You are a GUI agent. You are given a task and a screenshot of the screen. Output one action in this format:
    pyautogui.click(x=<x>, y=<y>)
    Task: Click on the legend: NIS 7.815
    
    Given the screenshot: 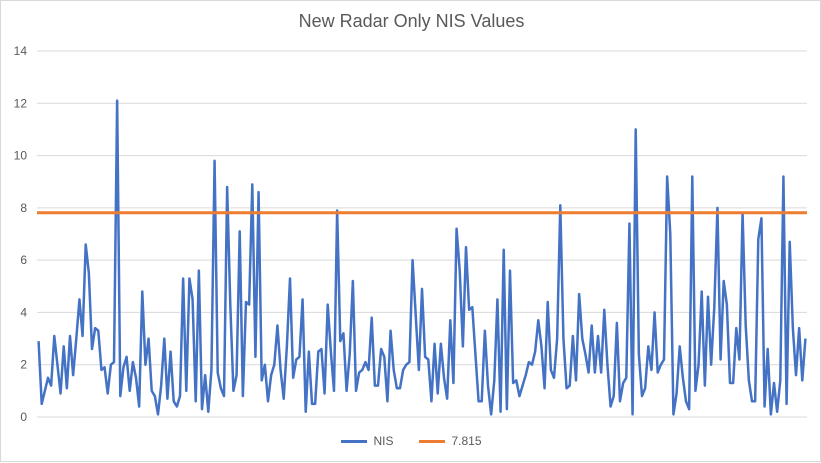 What is the action you would take?
    pyautogui.click(x=411, y=441)
    